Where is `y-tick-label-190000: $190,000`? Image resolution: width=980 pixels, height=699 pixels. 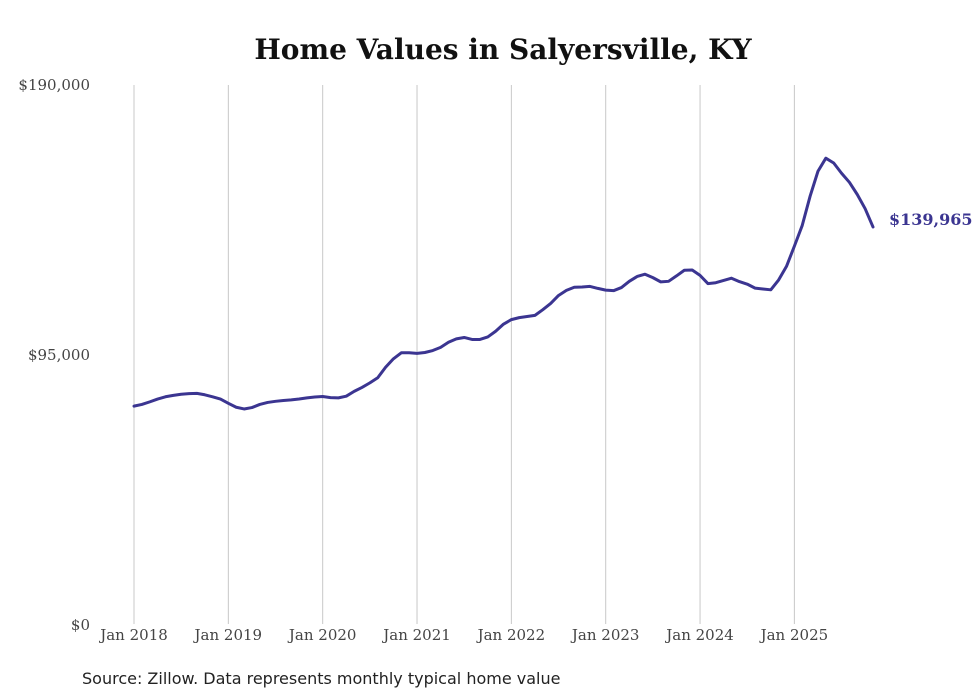
y-tick-label-190000: $190,000 is located at coordinates (54, 85).